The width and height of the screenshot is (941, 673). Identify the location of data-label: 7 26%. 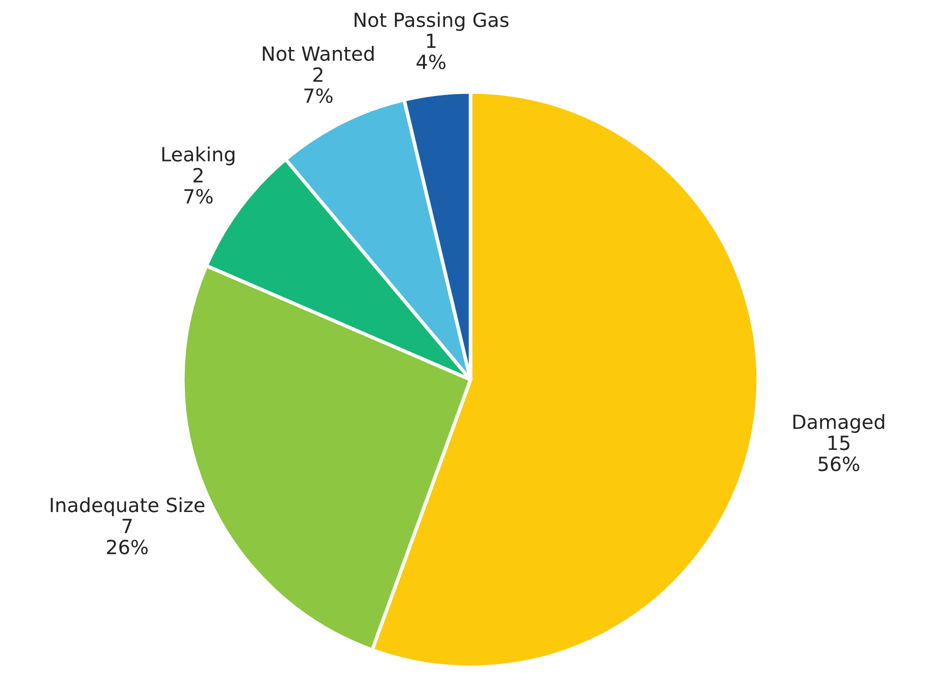
(127, 536).